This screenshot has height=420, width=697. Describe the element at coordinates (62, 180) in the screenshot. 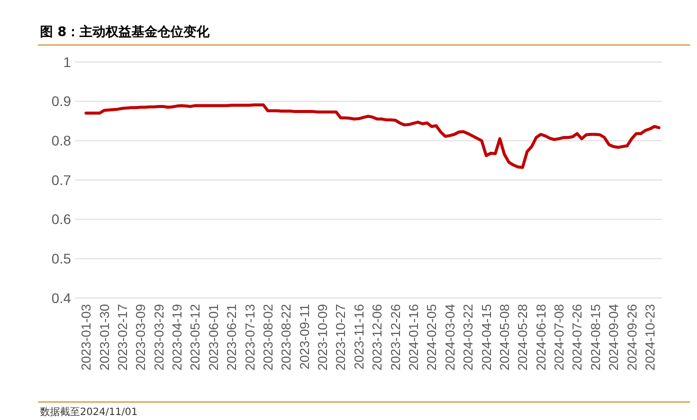

I see `y-tick-label: 0.7` at that location.